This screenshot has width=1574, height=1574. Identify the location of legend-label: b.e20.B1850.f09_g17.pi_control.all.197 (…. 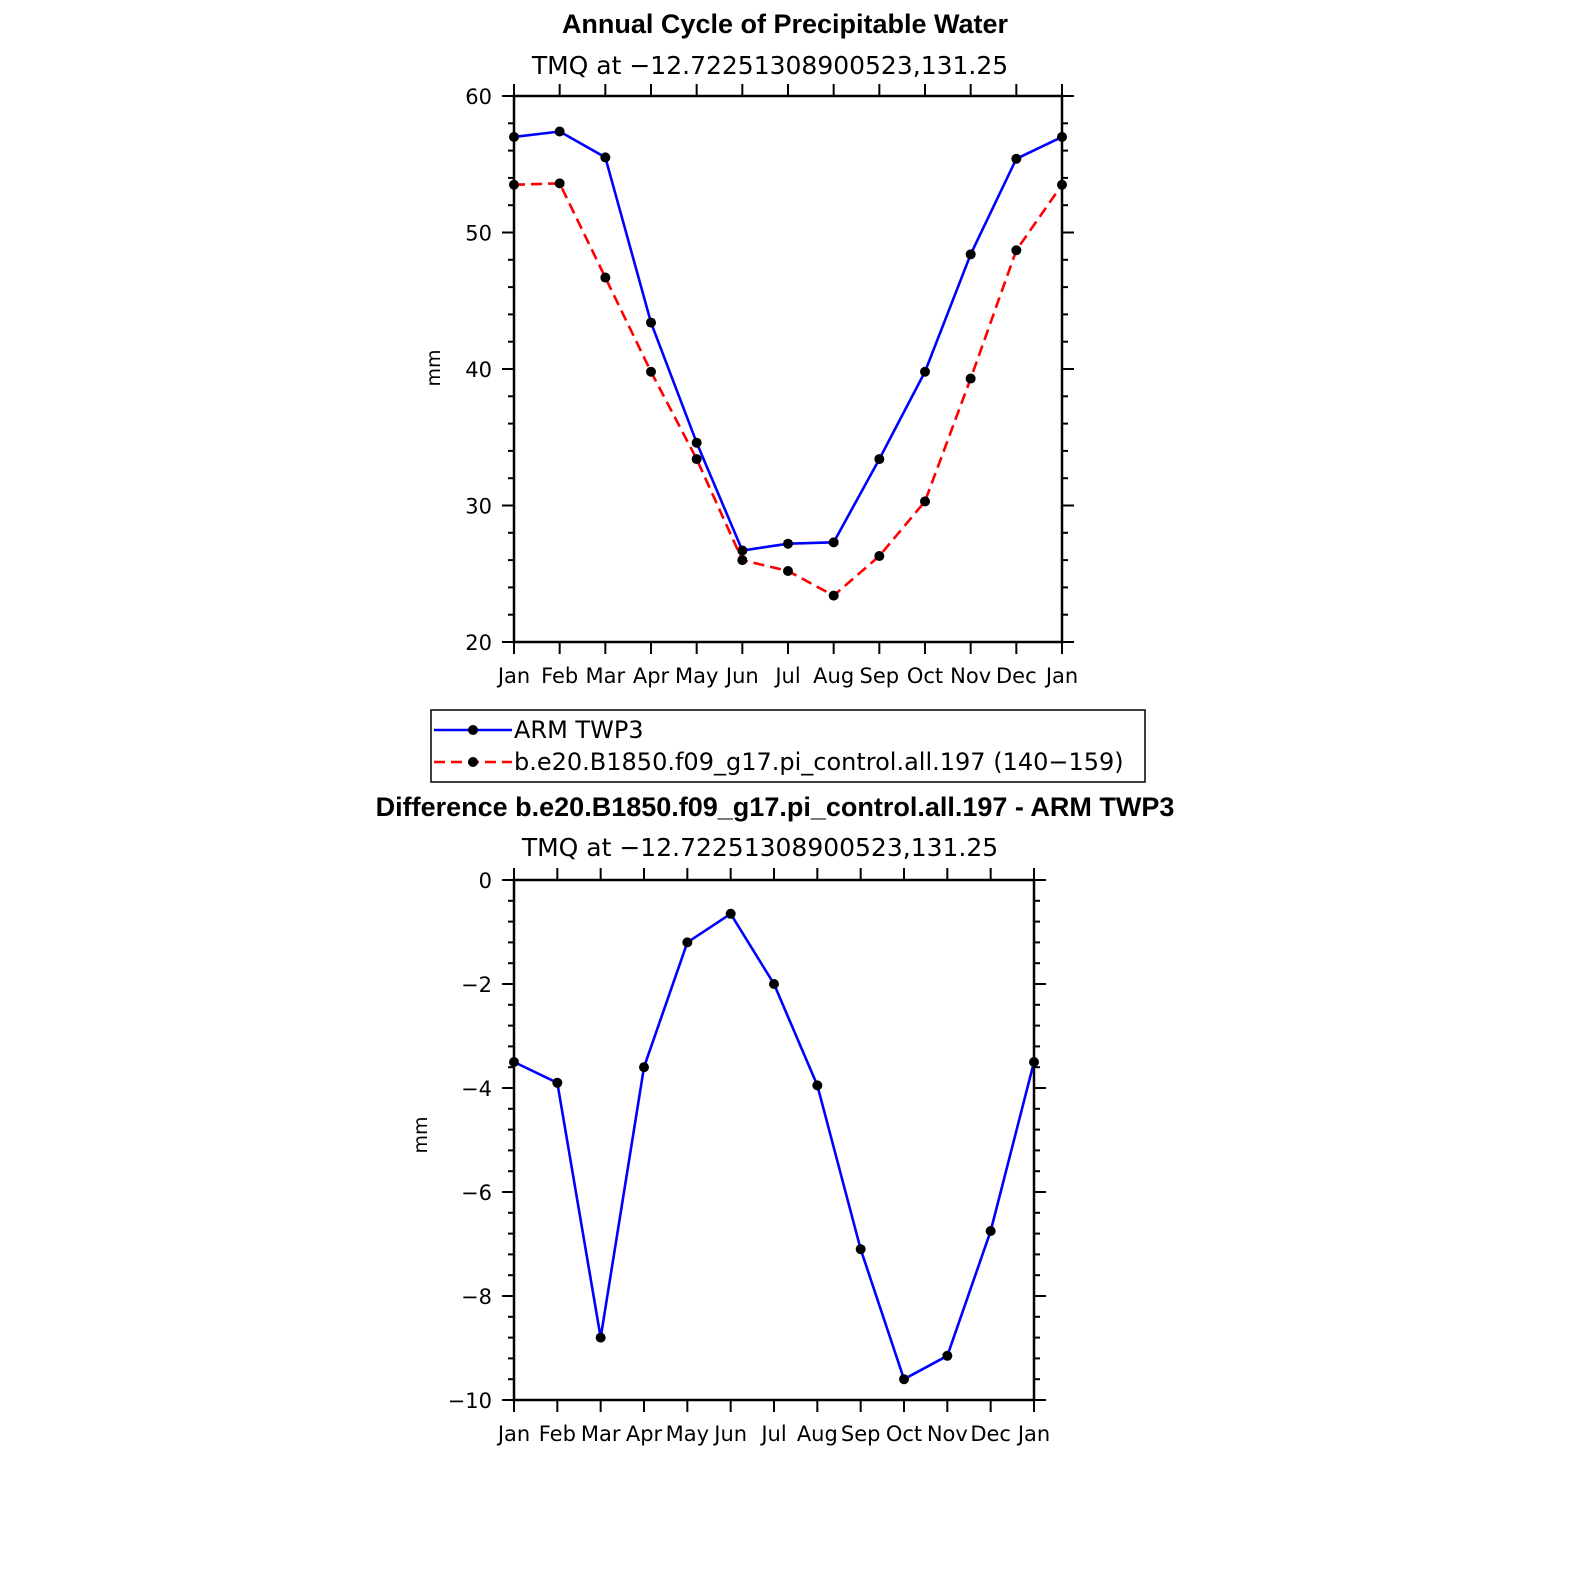
(819, 762).